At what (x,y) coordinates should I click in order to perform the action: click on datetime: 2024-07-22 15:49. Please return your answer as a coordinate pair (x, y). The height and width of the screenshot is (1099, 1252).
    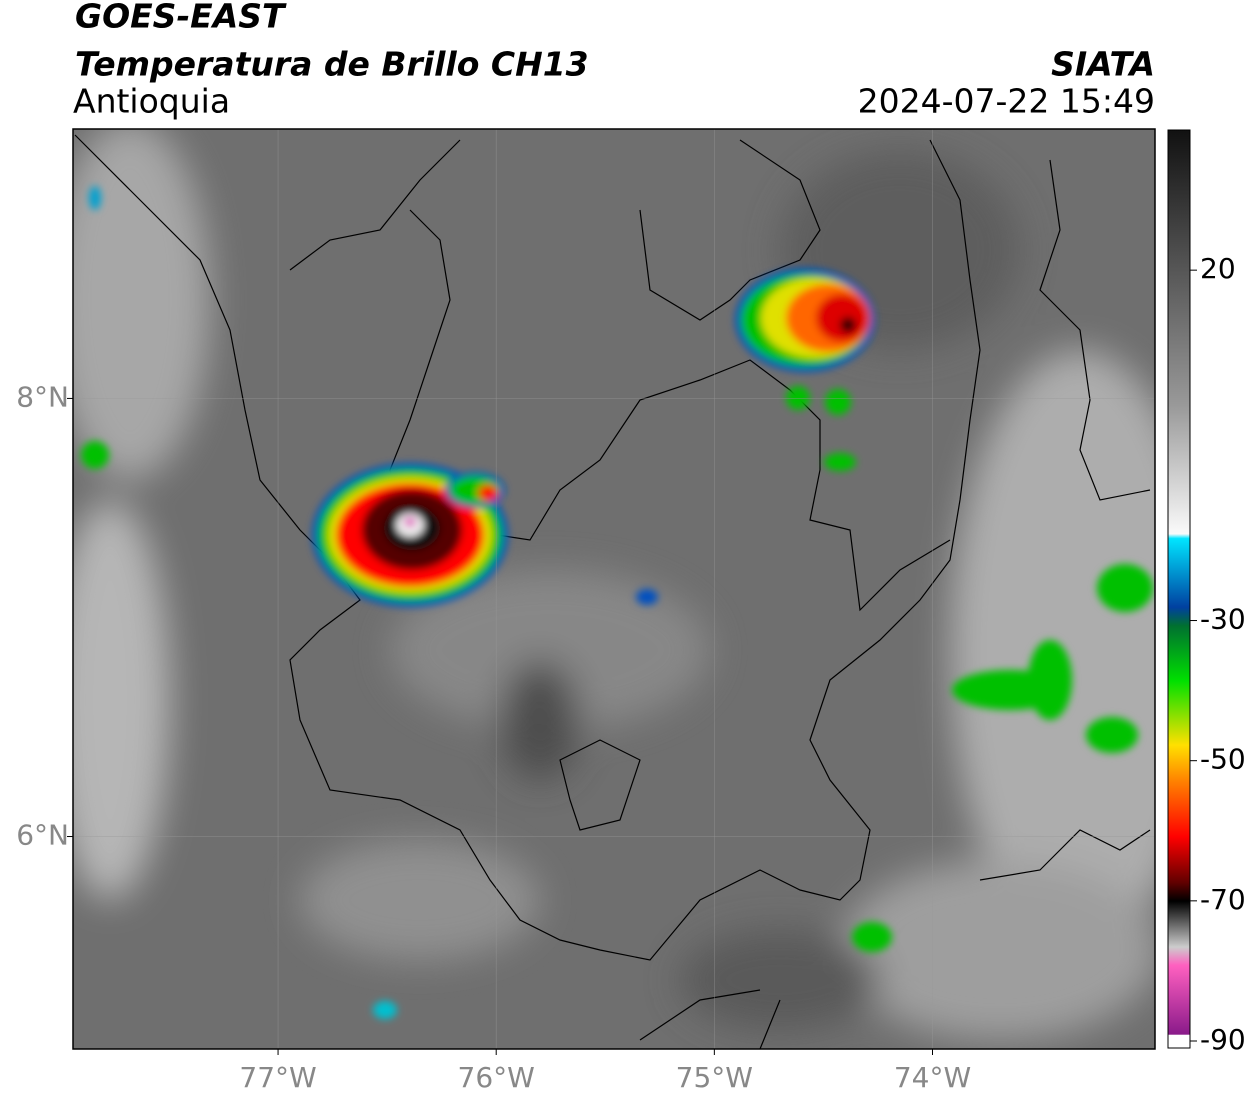
    Looking at the image, I should click on (1006, 101).